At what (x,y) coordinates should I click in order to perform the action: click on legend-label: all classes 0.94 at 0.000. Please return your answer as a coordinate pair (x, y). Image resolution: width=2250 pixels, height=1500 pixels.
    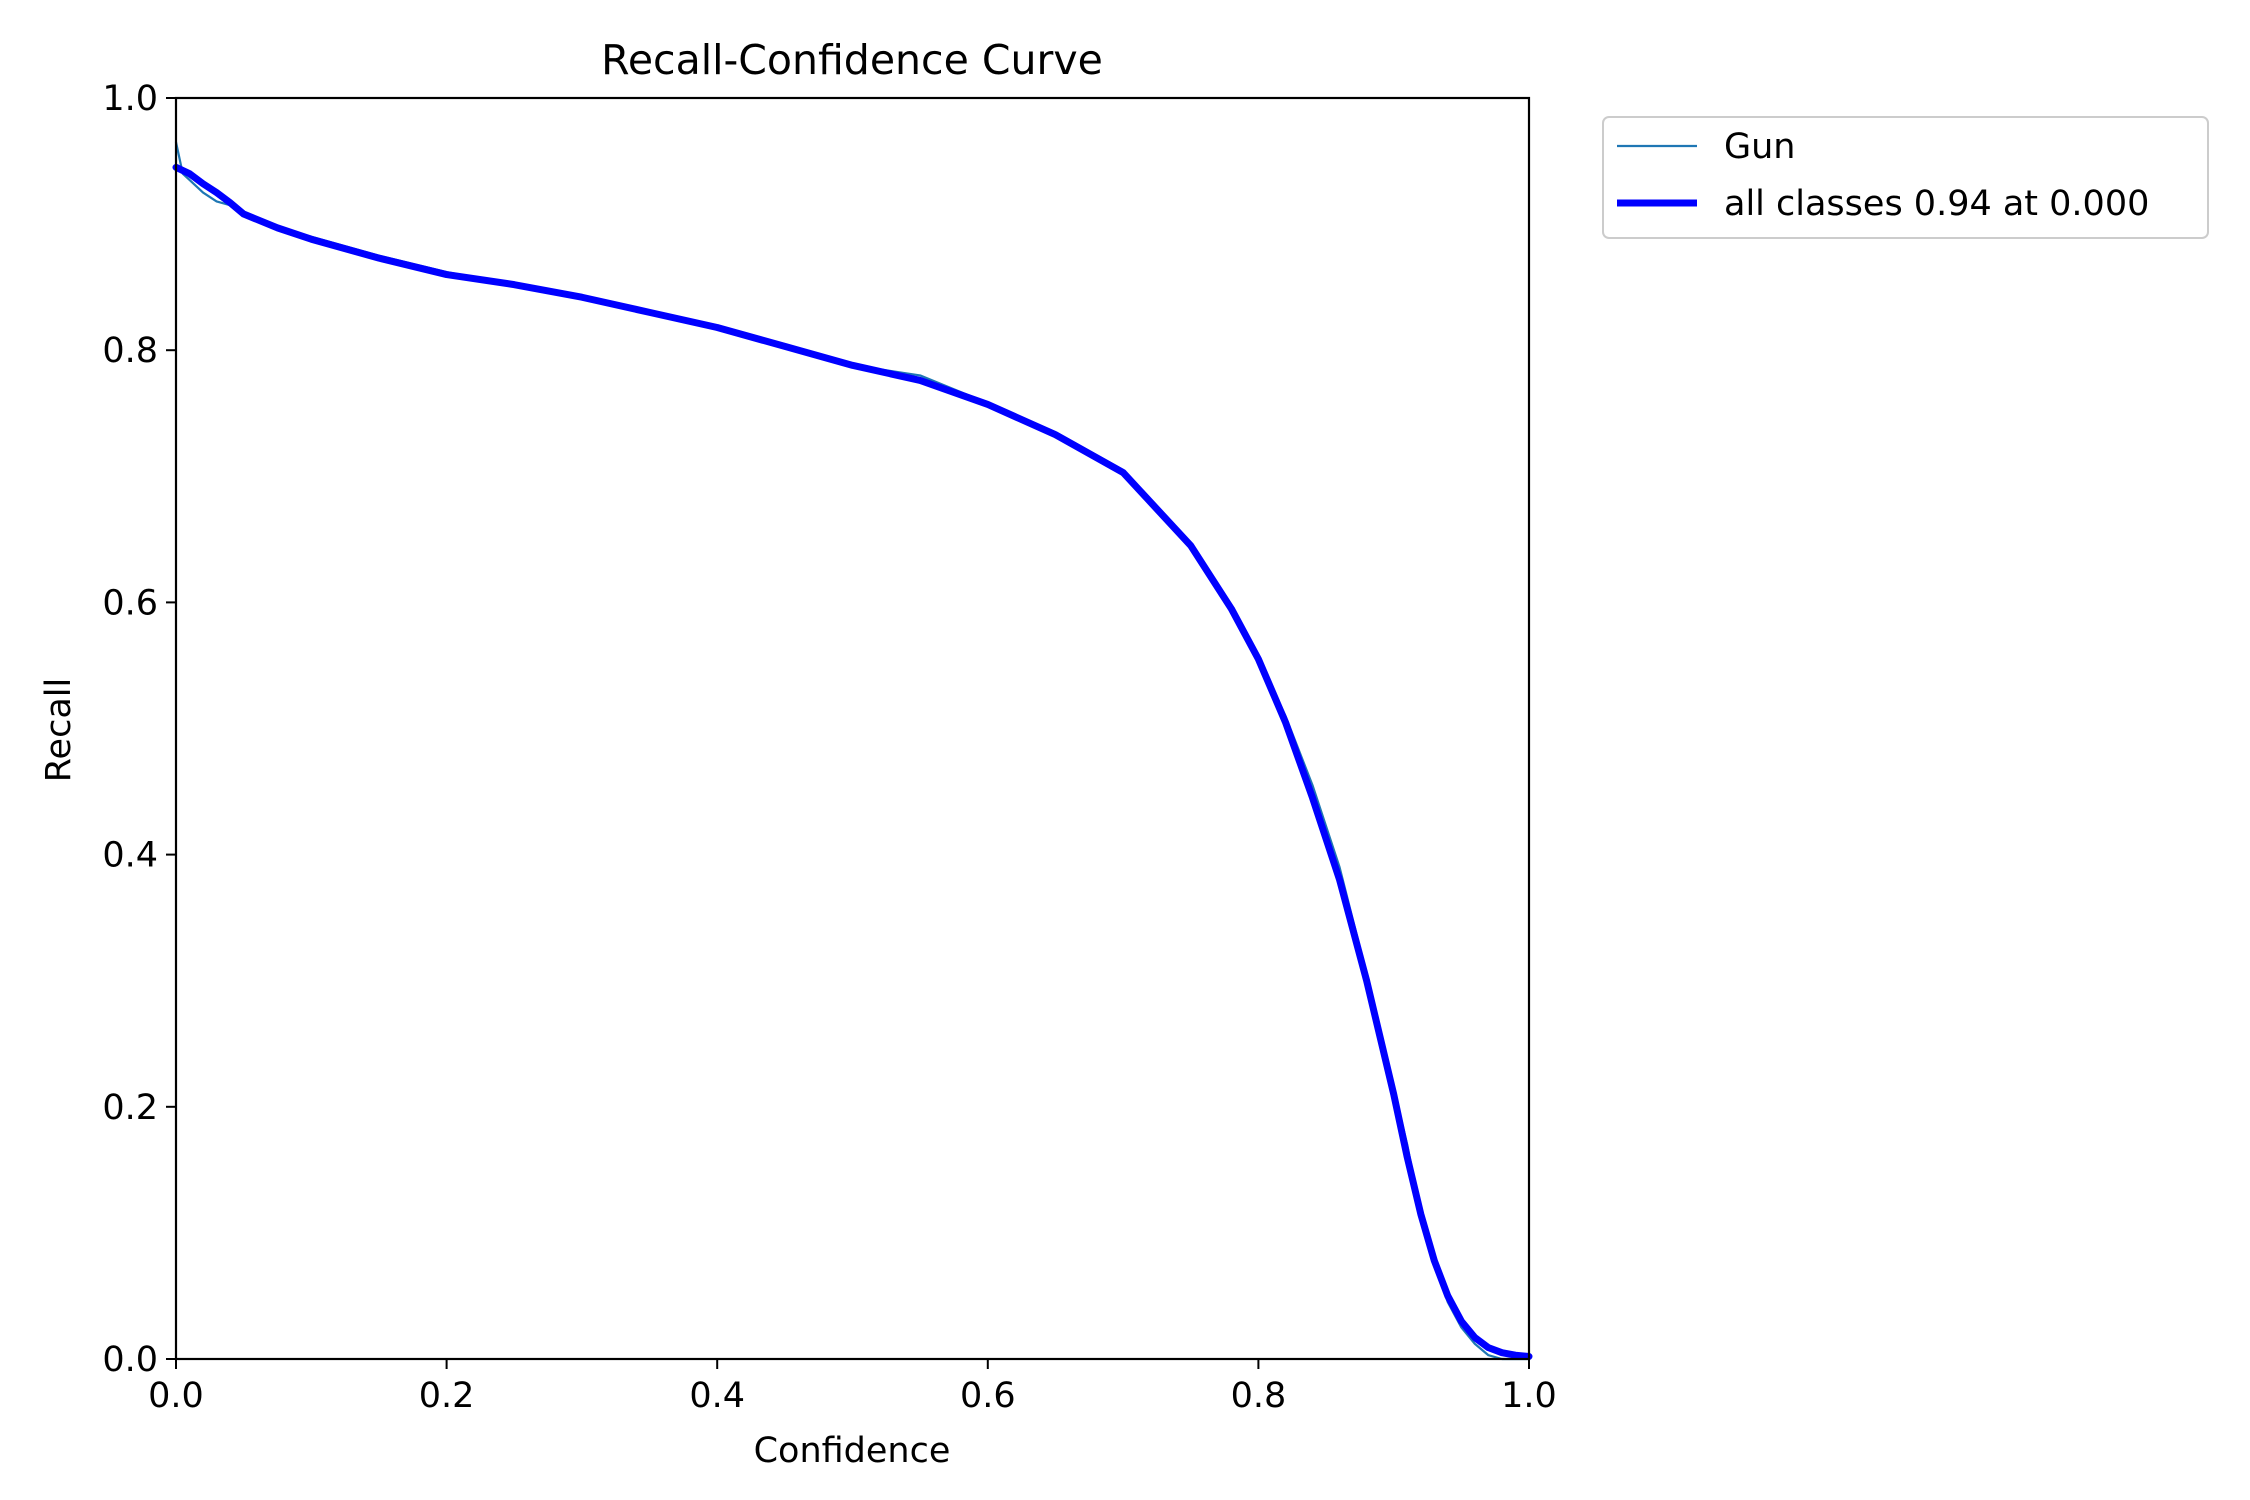
    Looking at the image, I should click on (1936, 204).